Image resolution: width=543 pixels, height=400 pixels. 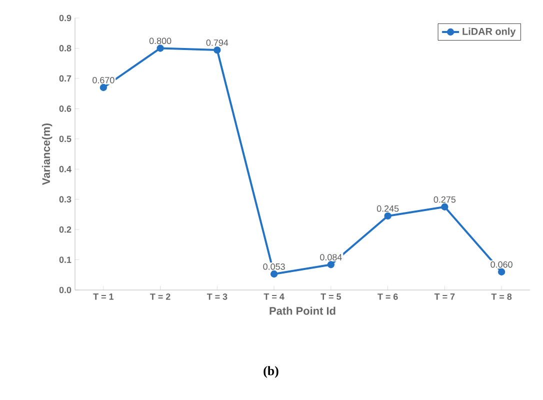 What do you see at coordinates (65, 259) in the screenshot?
I see `y-tick-label: 0.1` at bounding box center [65, 259].